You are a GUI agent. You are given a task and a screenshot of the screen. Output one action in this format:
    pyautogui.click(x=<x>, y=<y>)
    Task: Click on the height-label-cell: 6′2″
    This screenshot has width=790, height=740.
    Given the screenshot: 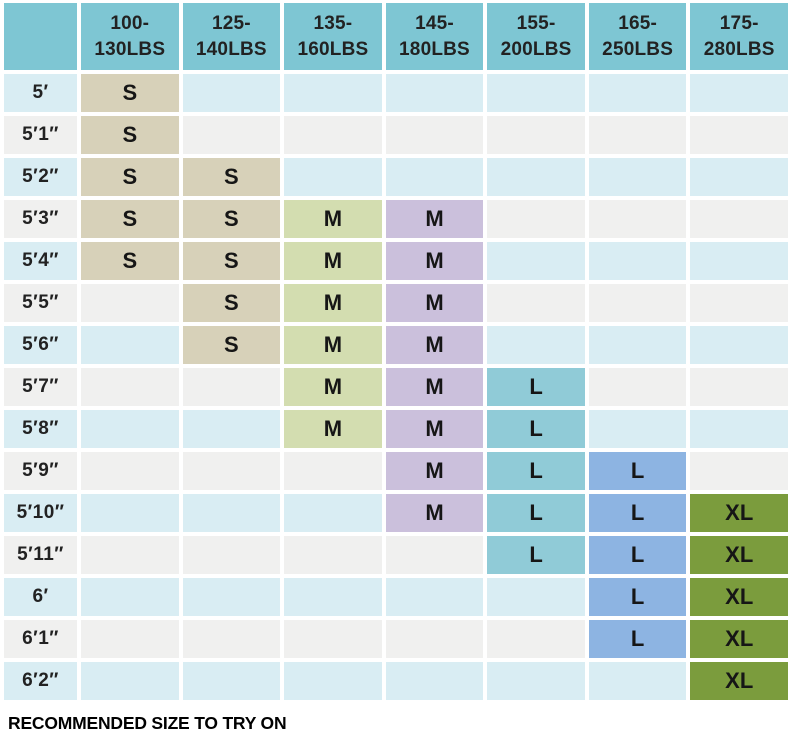 What is the action you would take?
    pyautogui.click(x=40, y=681)
    